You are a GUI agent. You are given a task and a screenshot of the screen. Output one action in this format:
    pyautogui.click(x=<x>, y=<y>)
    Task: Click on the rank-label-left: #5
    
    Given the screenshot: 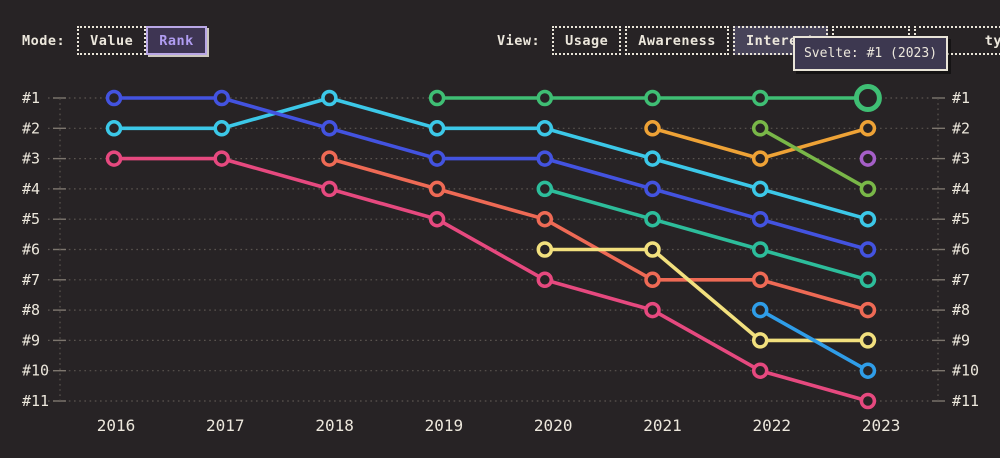 What is the action you would take?
    pyautogui.click(x=31, y=219)
    